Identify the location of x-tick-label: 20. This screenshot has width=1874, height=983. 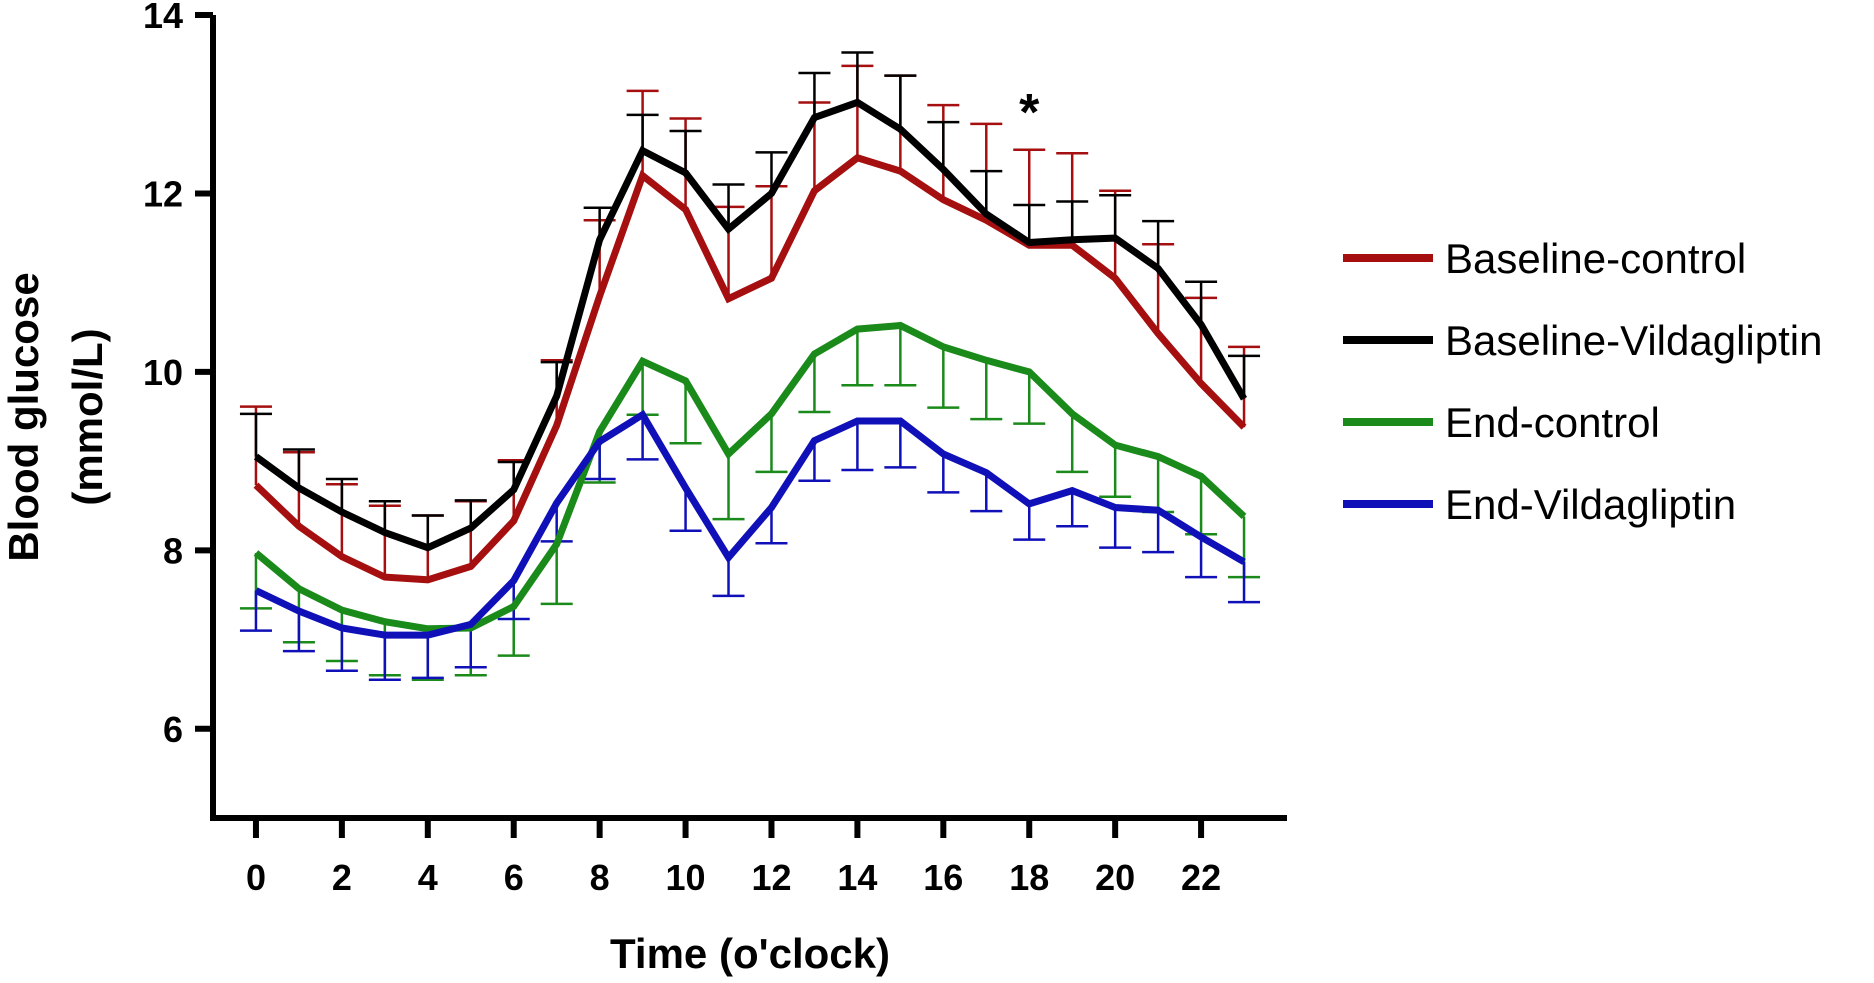
(1115, 877).